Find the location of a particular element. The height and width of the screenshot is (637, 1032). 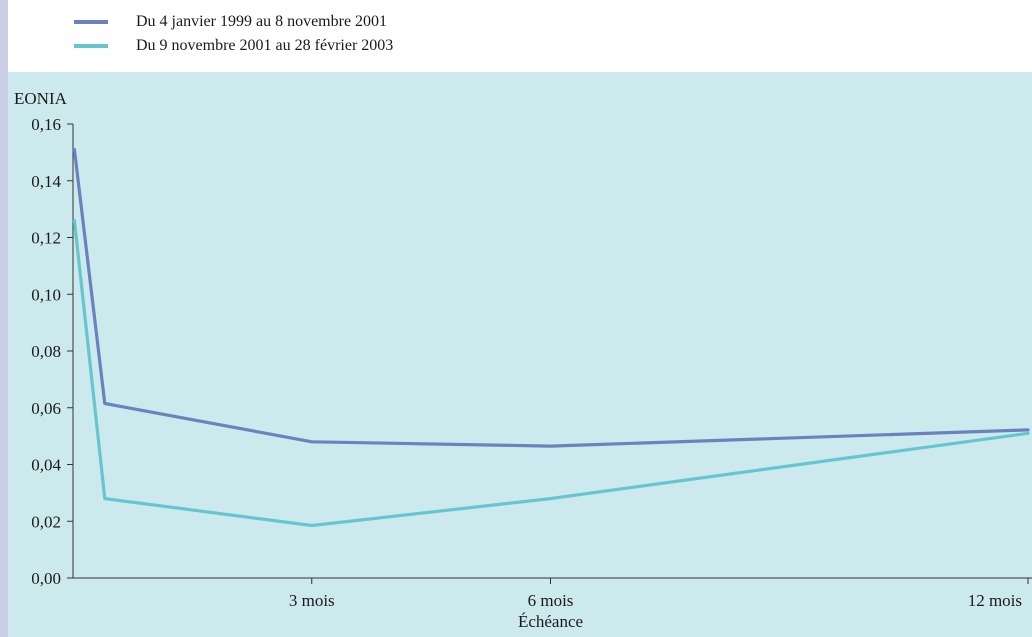

y-tick-label: 0,08 is located at coordinates (46, 351).